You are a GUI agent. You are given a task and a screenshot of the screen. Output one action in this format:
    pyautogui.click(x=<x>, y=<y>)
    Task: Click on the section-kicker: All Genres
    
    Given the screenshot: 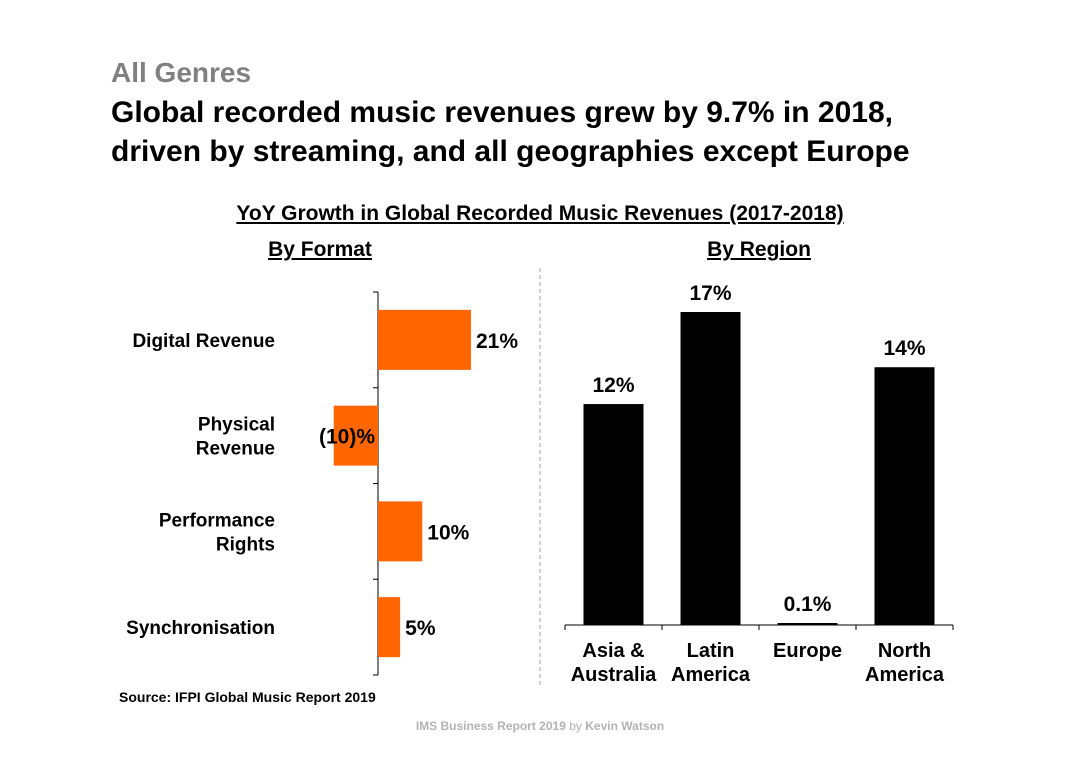 What is the action you would take?
    pyautogui.click(x=181, y=72)
    